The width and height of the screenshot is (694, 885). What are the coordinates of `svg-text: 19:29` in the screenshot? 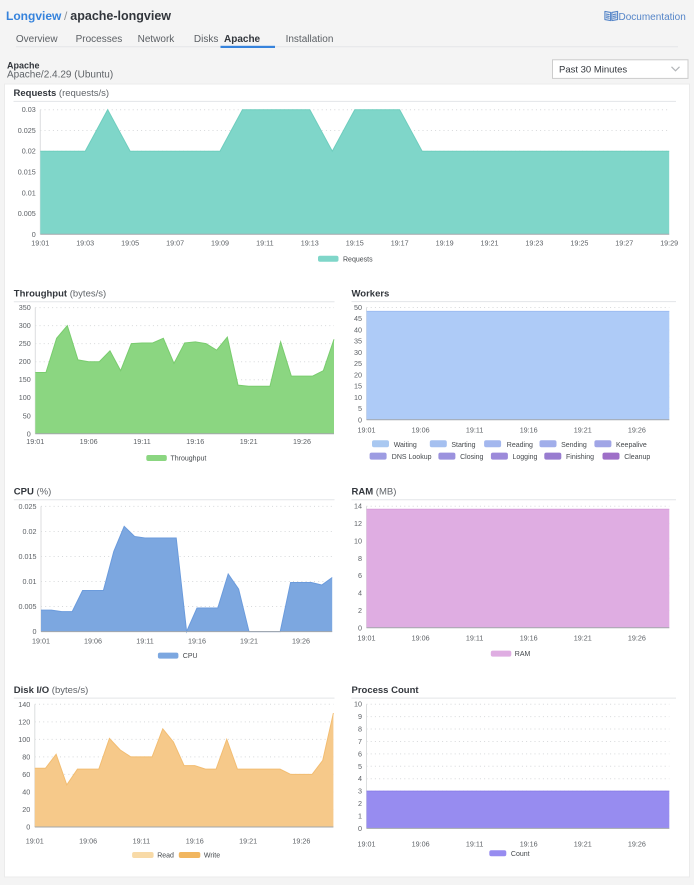 It's located at (669, 242).